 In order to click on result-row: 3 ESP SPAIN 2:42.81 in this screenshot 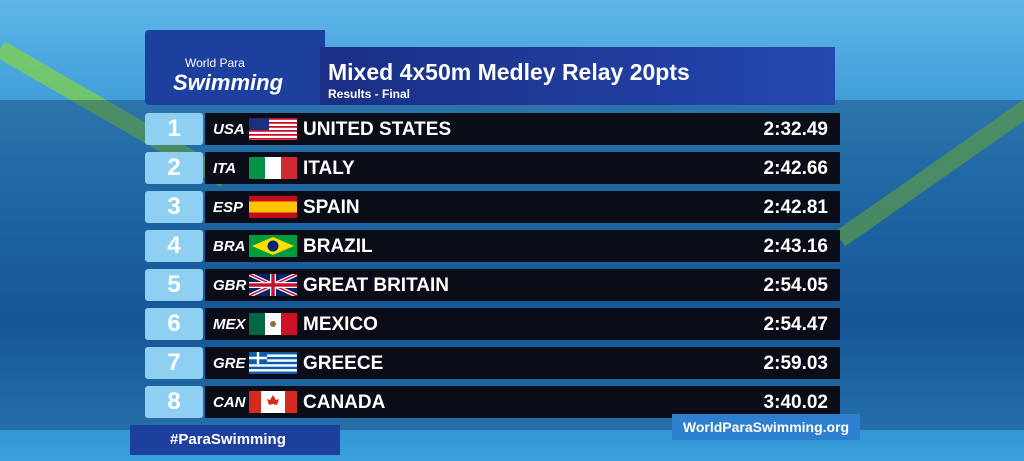, I will do `click(492, 207)`.